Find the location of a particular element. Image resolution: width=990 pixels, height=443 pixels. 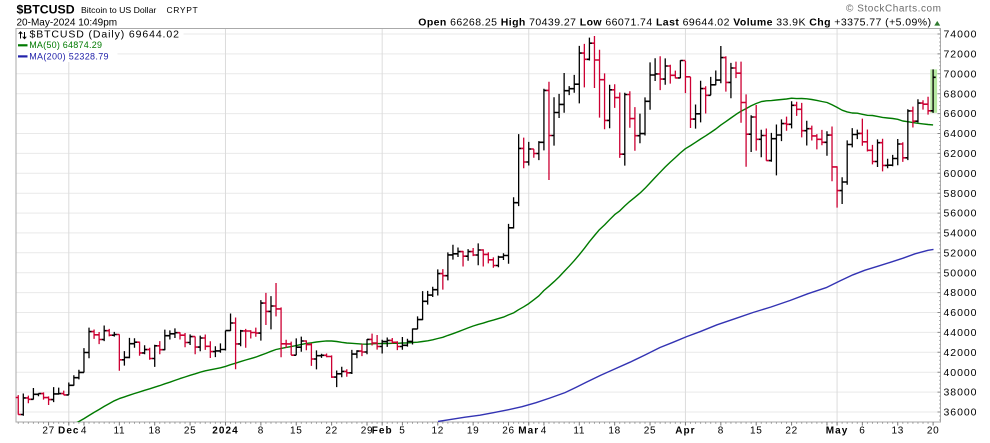

svg-text: 56000 is located at coordinates (961, 214).